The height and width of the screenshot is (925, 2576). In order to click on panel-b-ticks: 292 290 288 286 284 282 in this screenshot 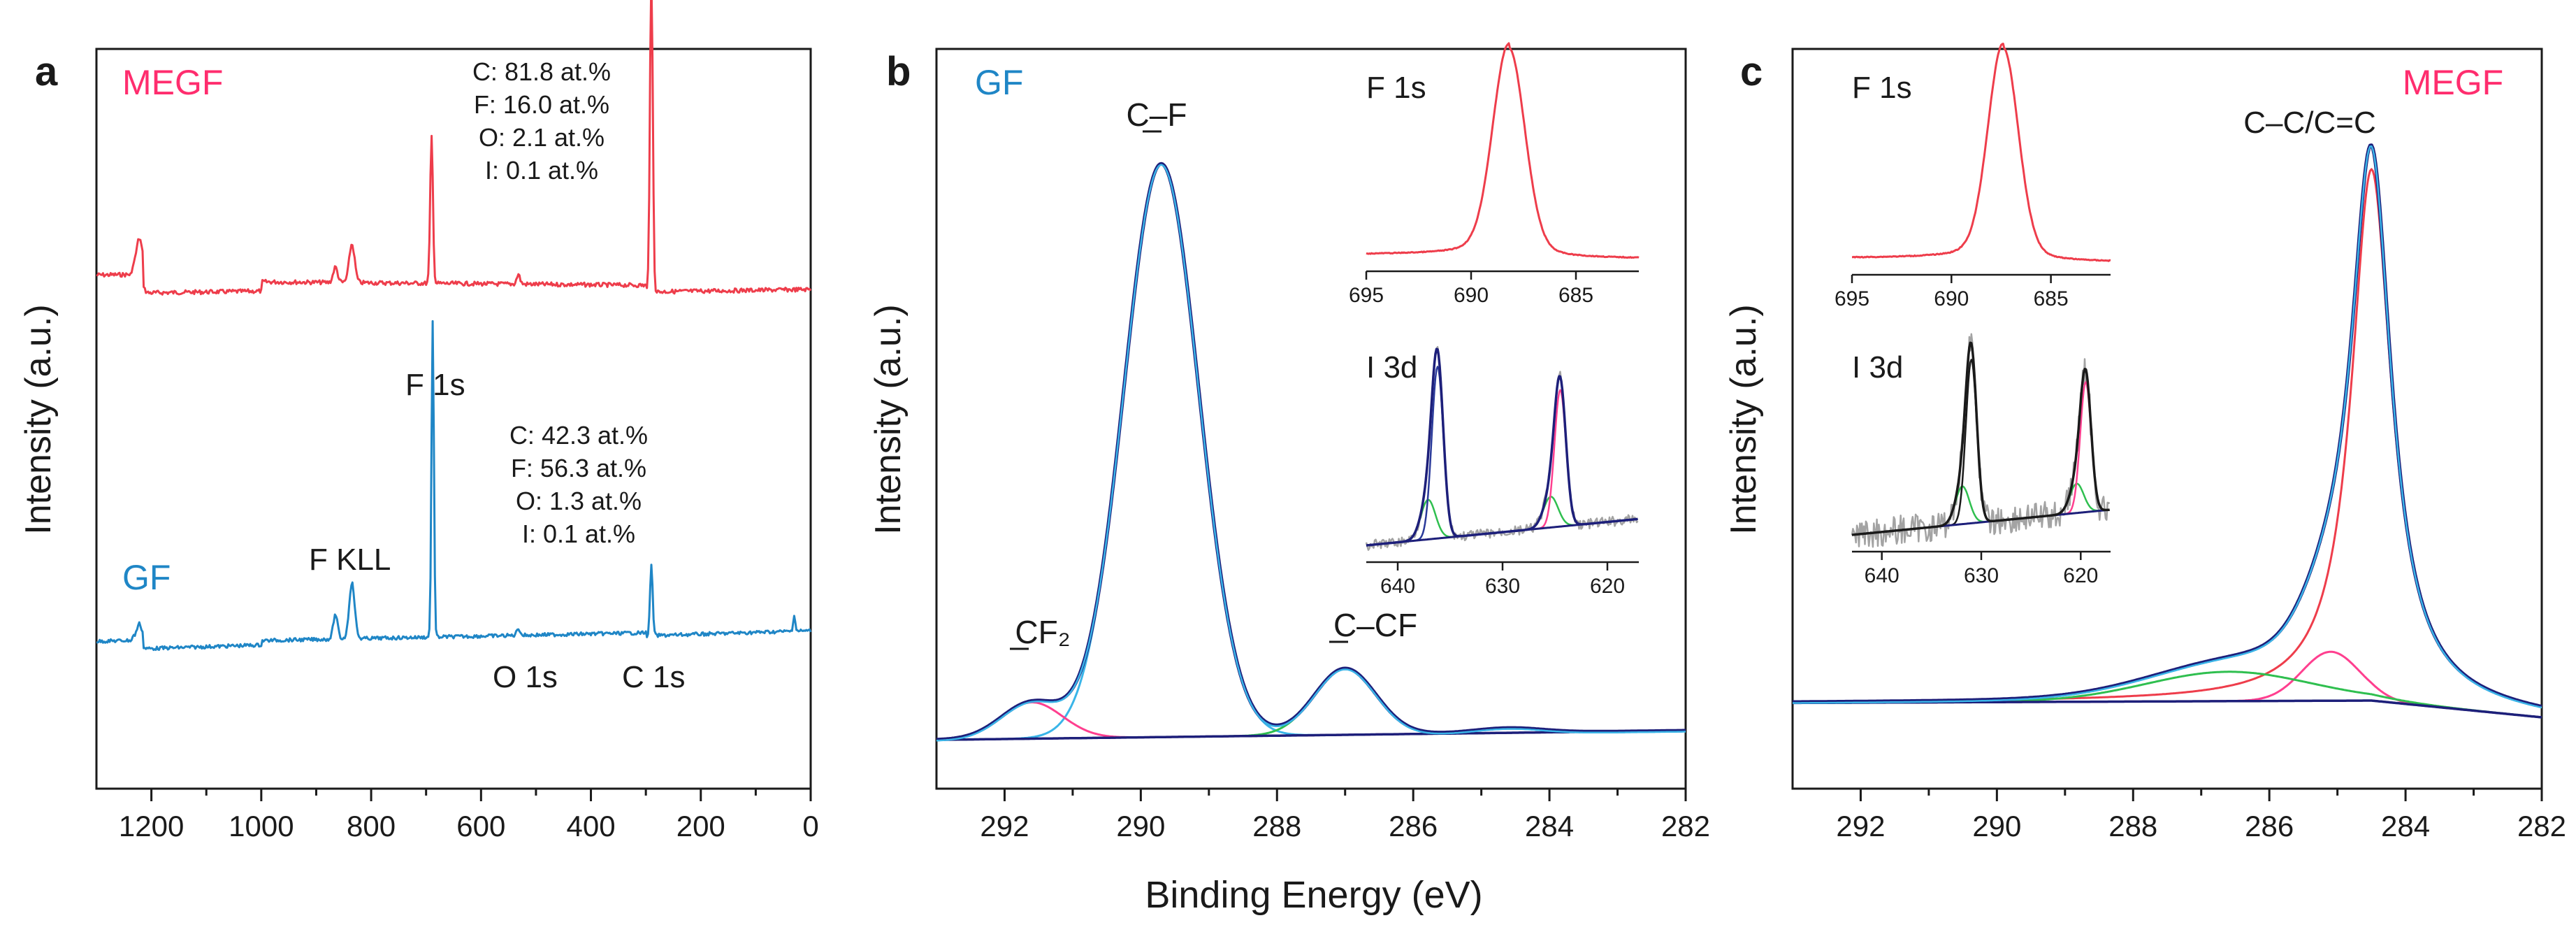, I will do `click(1345, 816)`.